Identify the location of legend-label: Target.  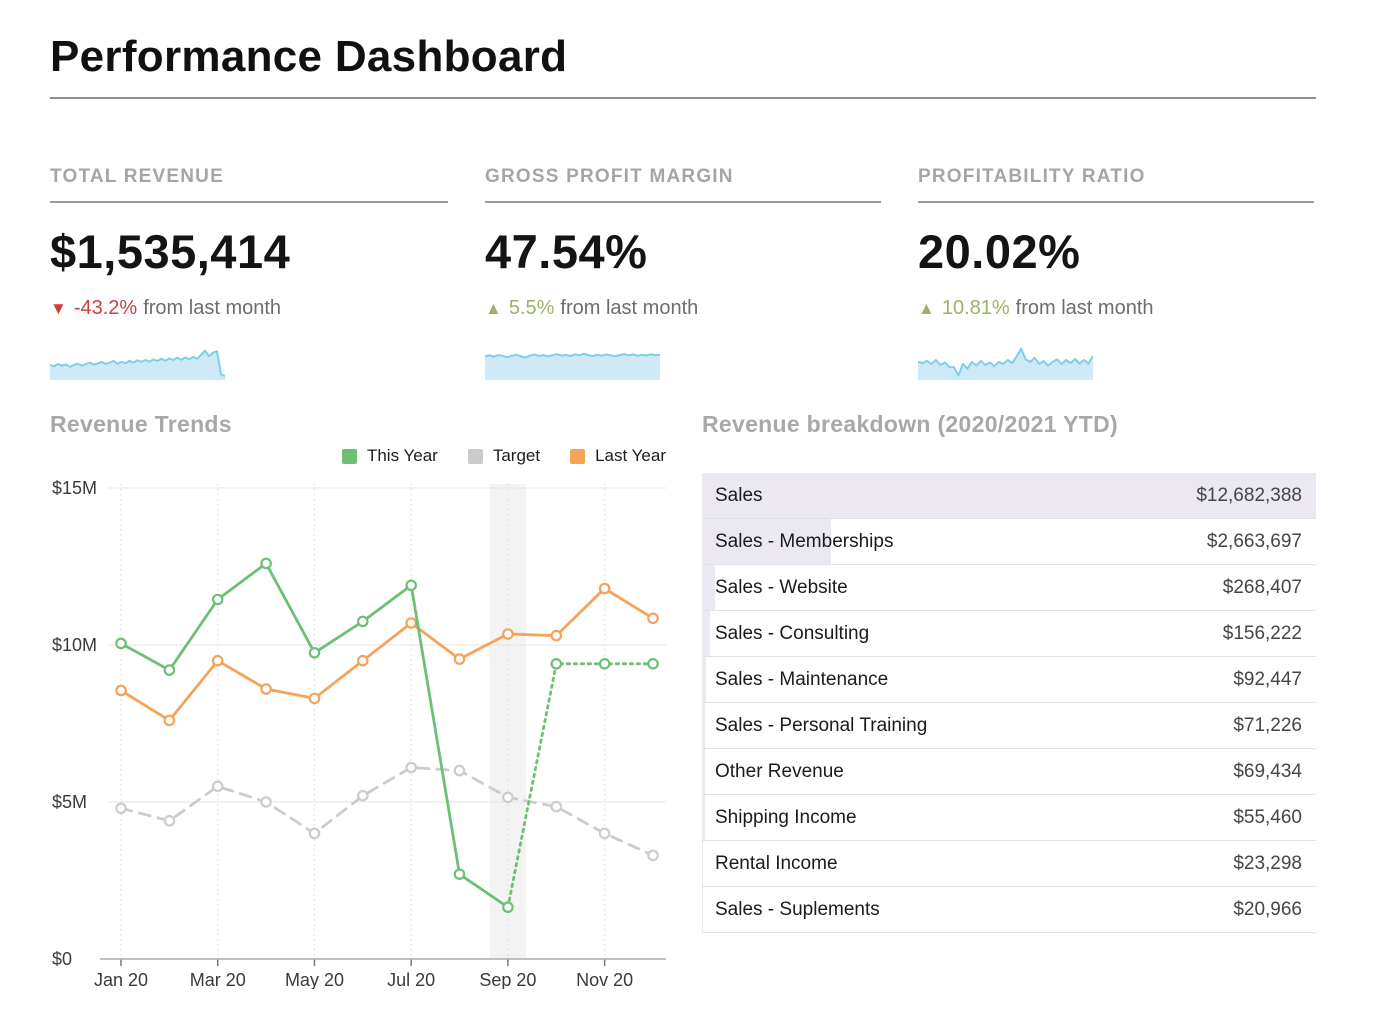
(516, 455).